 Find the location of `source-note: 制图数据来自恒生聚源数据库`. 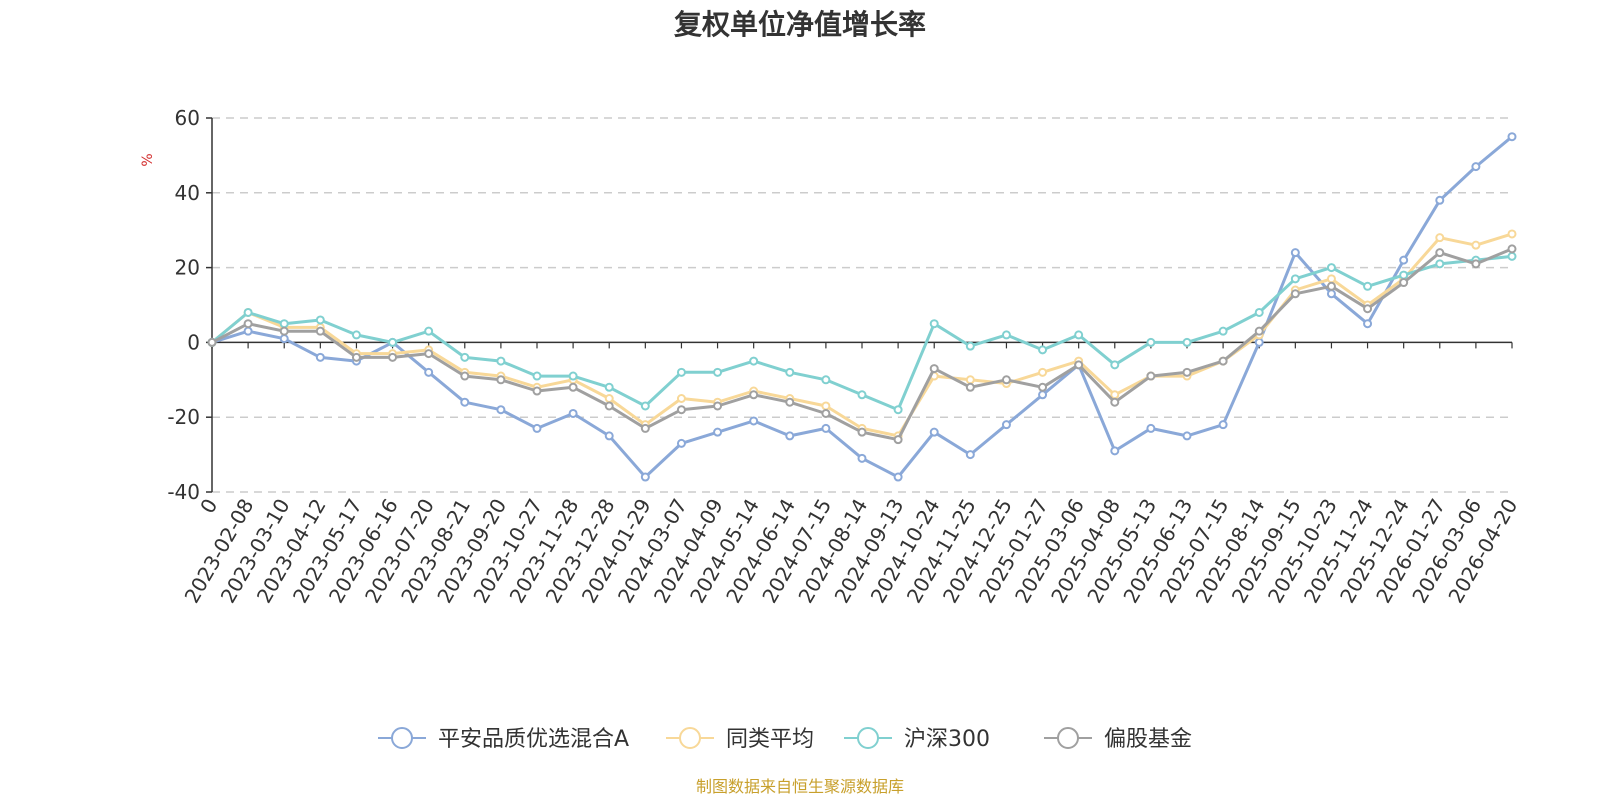

source-note: 制图数据来自恒生聚源数据库 is located at coordinates (800, 786).